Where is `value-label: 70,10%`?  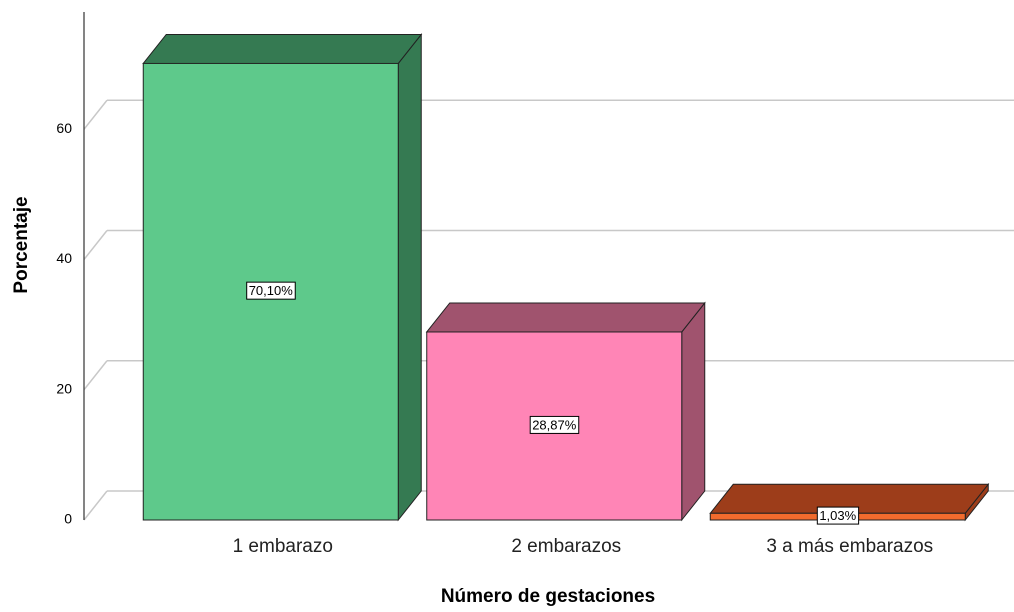 value-label: 70,10% is located at coordinates (271, 290).